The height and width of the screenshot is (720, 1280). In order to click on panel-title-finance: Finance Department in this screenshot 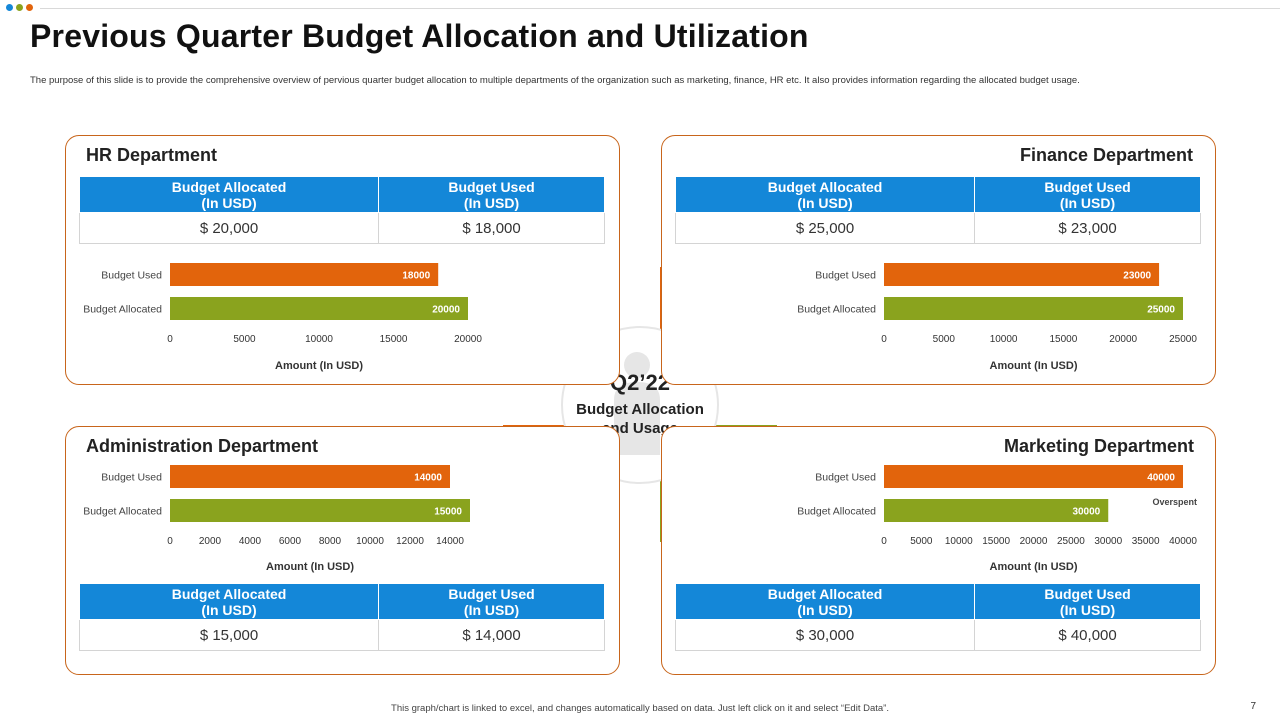, I will do `click(1106, 155)`.